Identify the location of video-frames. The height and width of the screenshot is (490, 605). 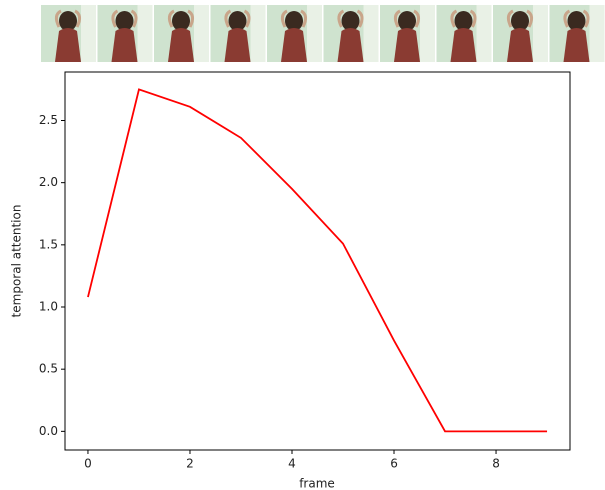
(322, 33).